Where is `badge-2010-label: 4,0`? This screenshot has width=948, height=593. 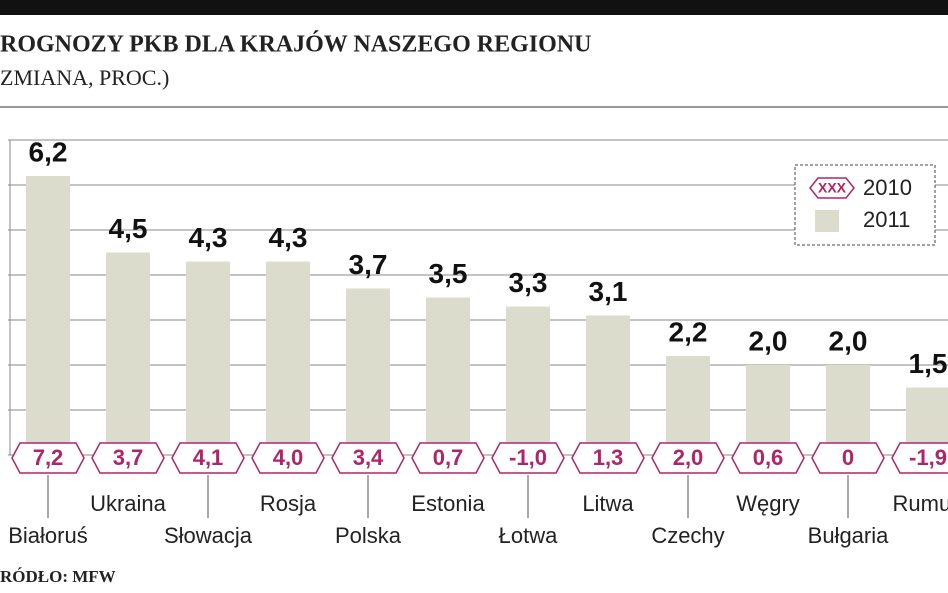
badge-2010-label: 4,0 is located at coordinates (288, 457).